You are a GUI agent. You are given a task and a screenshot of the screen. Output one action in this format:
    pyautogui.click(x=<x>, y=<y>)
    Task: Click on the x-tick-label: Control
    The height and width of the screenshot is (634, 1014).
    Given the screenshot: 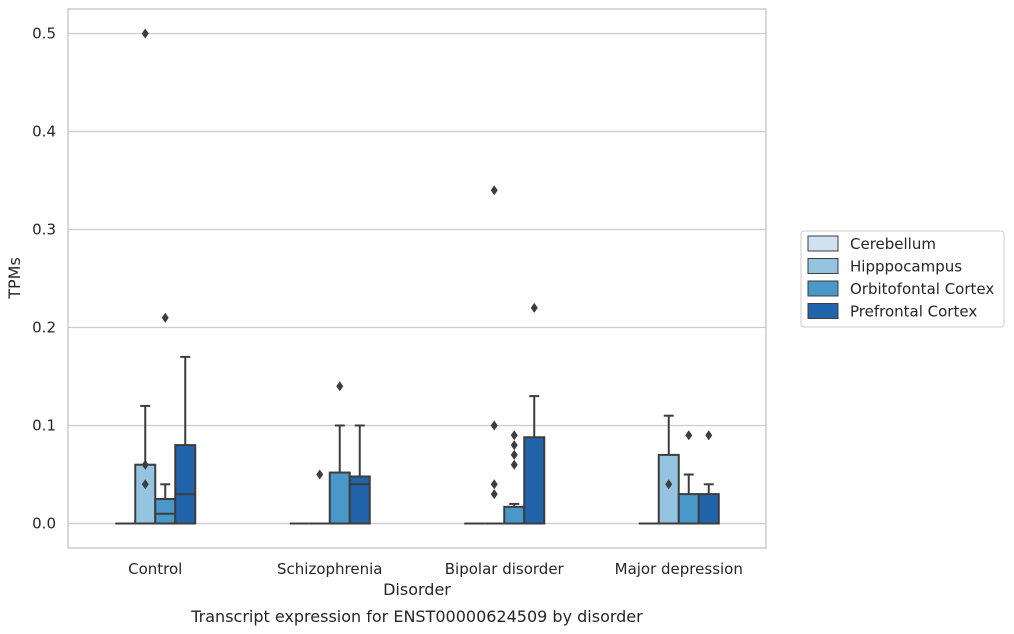 What is the action you would take?
    pyautogui.click(x=155, y=569)
    